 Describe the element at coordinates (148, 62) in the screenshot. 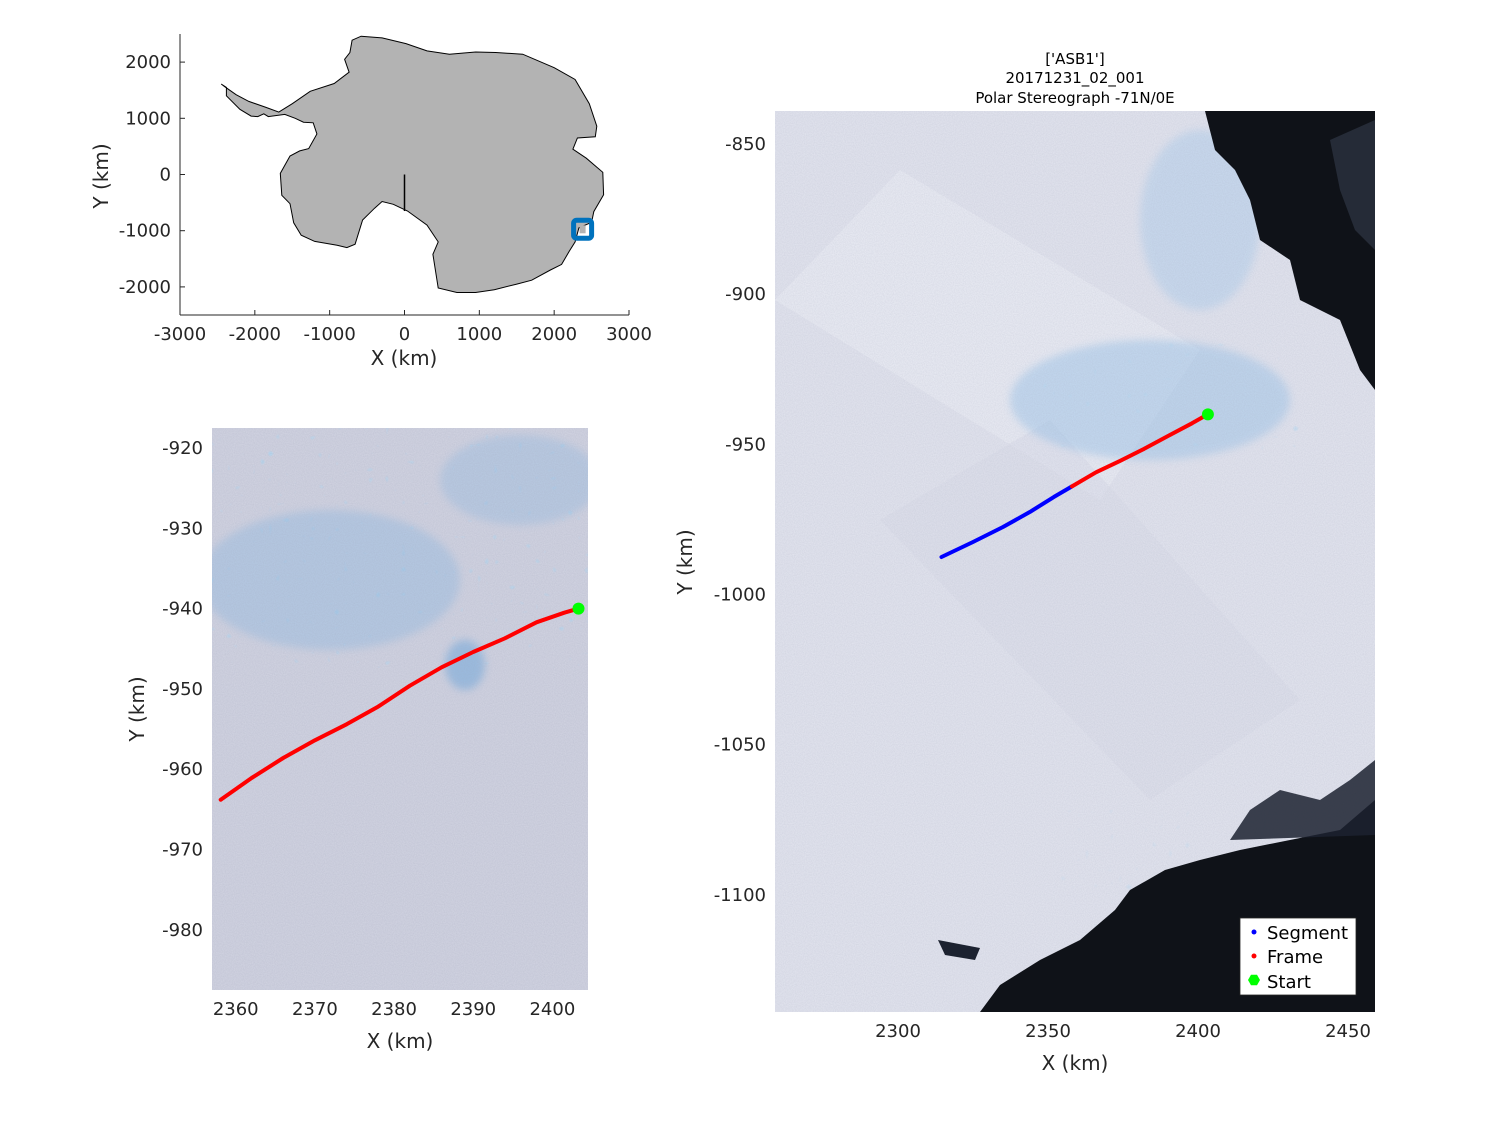

I see `overview-y-tick-label: 2000` at that location.